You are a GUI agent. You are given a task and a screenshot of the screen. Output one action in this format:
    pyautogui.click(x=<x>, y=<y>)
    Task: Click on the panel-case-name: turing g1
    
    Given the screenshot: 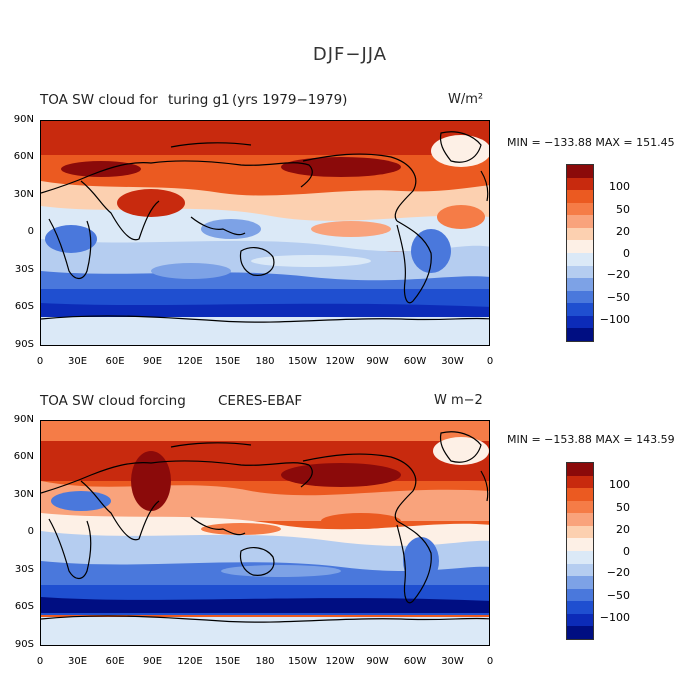 What is the action you would take?
    pyautogui.click(x=199, y=100)
    